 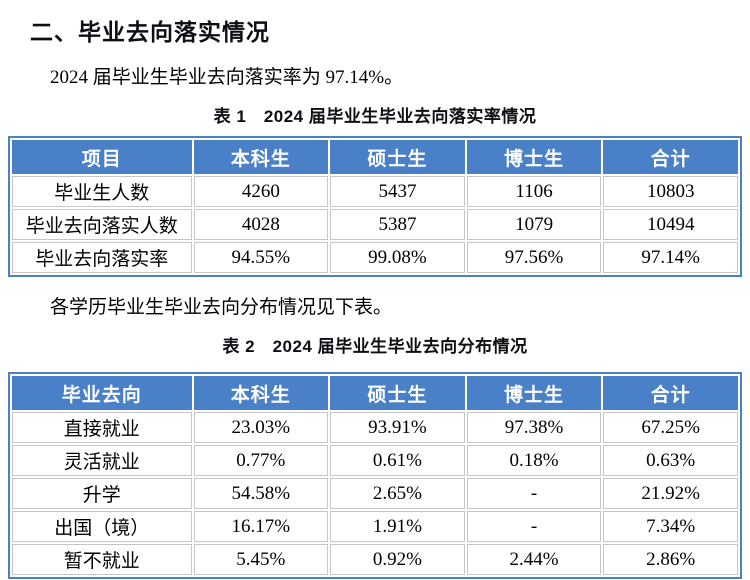 I want to click on table-cell: 5387, so click(x=397, y=224).